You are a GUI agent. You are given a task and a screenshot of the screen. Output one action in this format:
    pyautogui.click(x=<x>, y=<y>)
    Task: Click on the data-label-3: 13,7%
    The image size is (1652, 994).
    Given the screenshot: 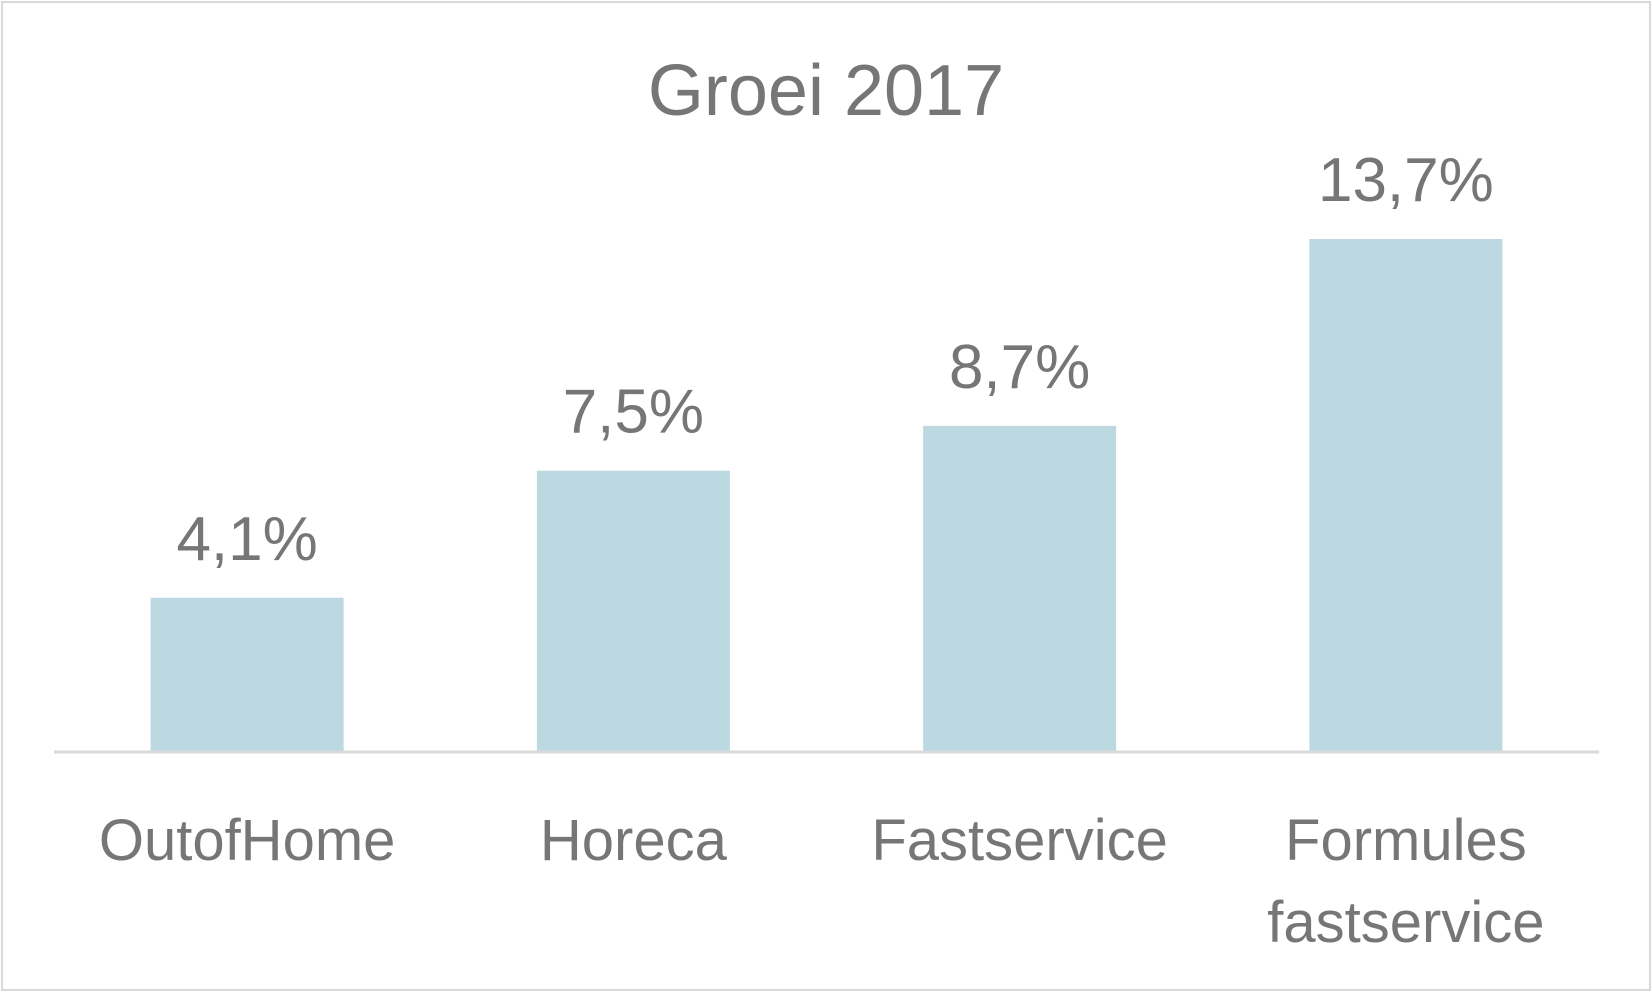 What is the action you would take?
    pyautogui.click(x=1406, y=180)
    